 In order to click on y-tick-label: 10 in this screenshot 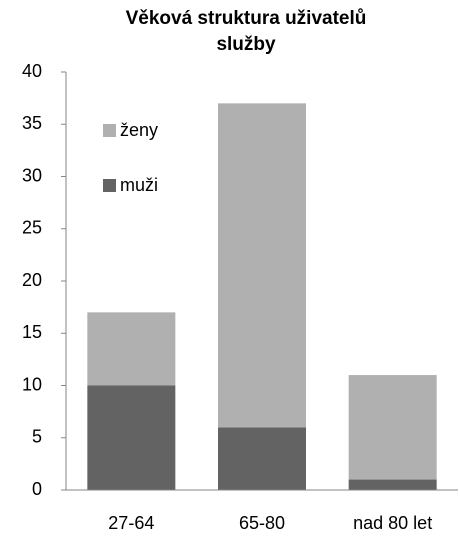, I will do `click(32, 384)`.